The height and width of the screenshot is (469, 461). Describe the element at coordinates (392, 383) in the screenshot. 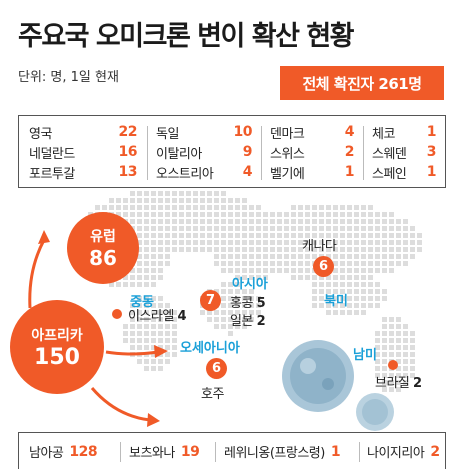

I see `country-name: 브라질` at that location.